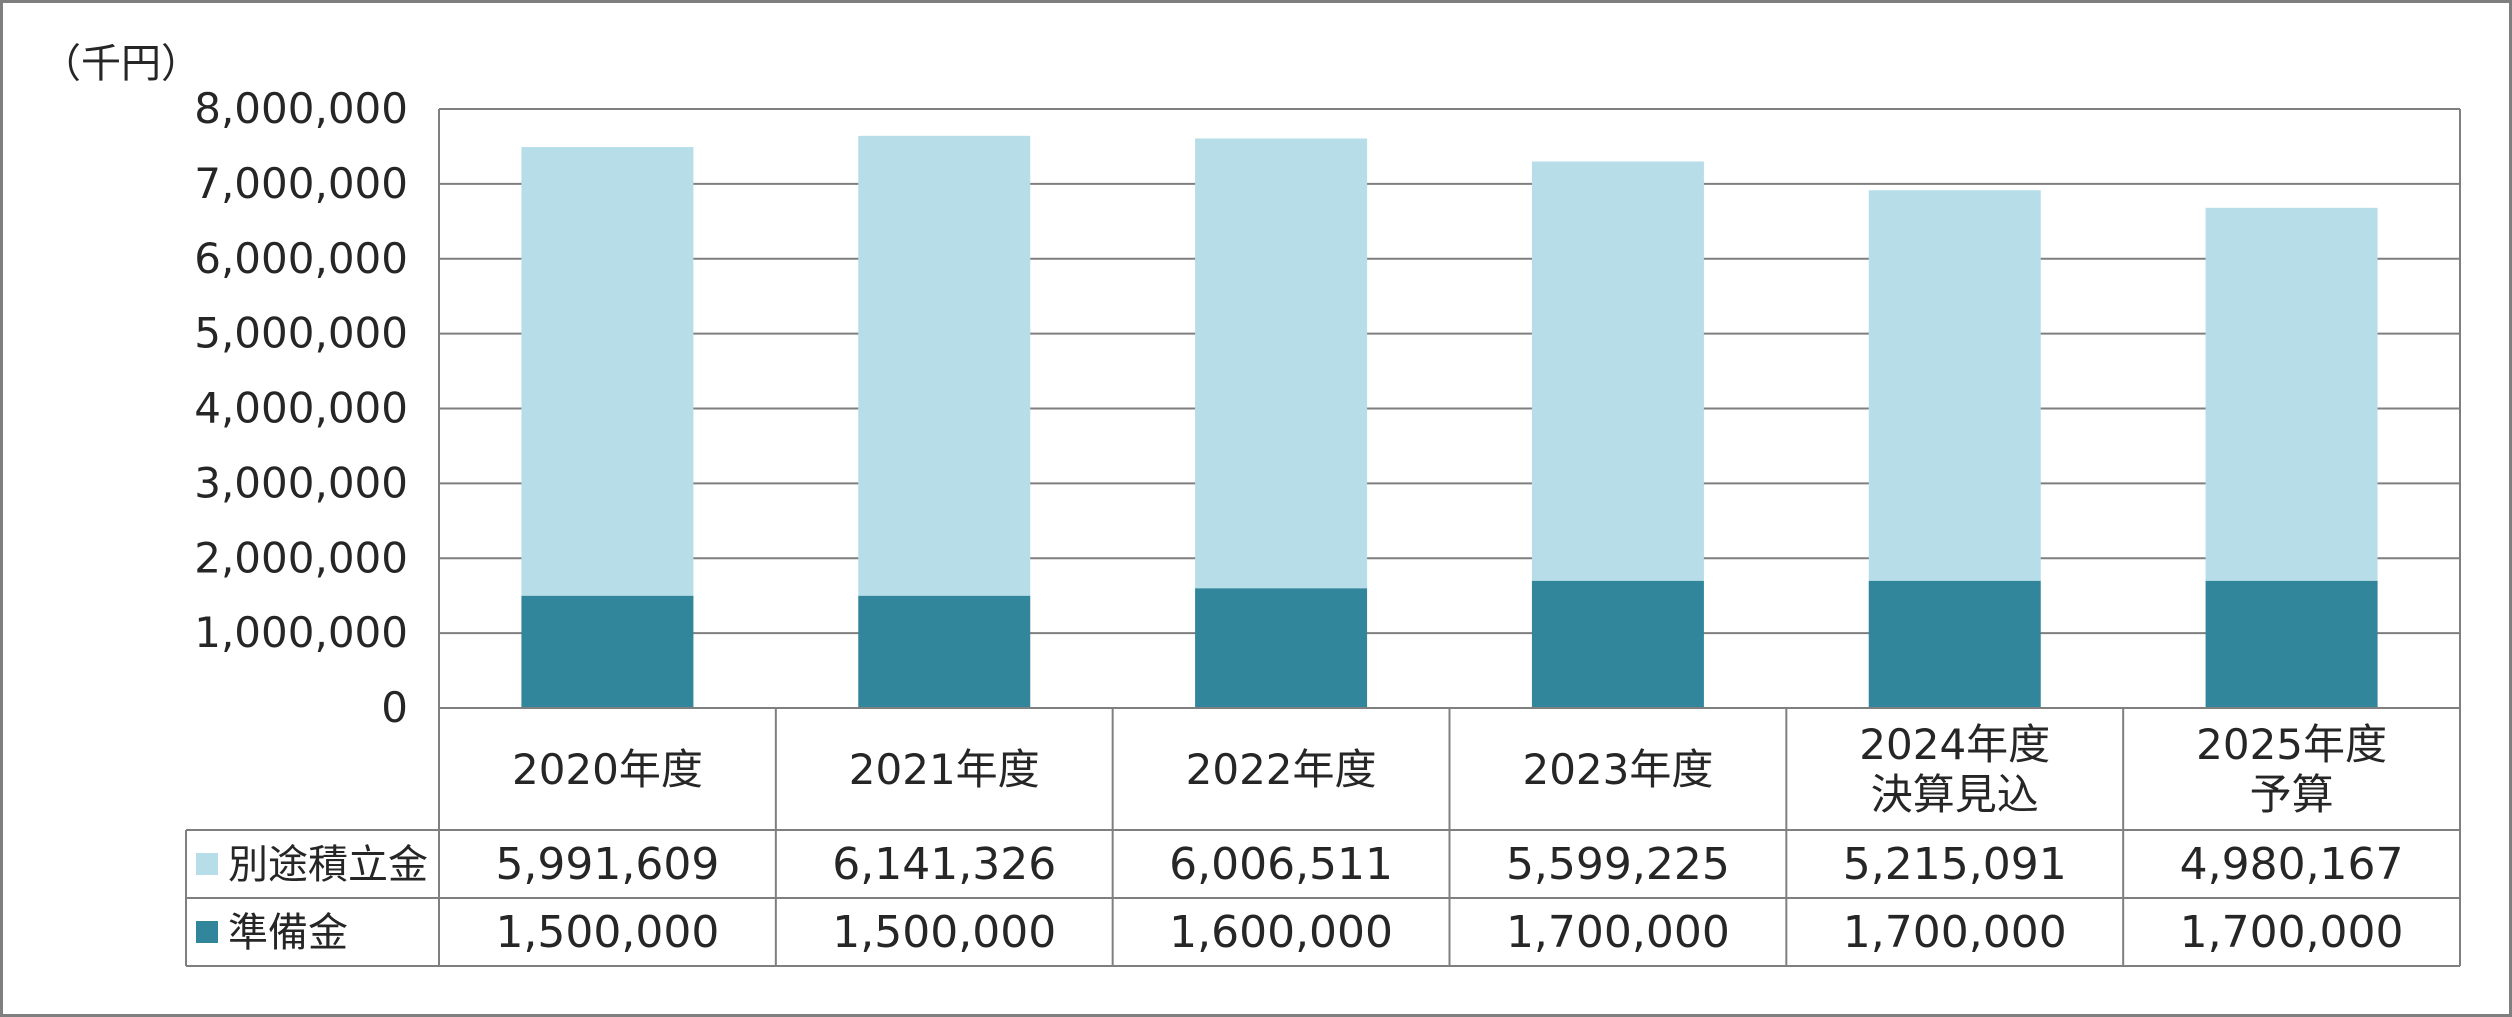 The width and height of the screenshot is (2512, 1017). What do you see at coordinates (301, 408) in the screenshot?
I see `y-tick-label: 4,000,000` at bounding box center [301, 408].